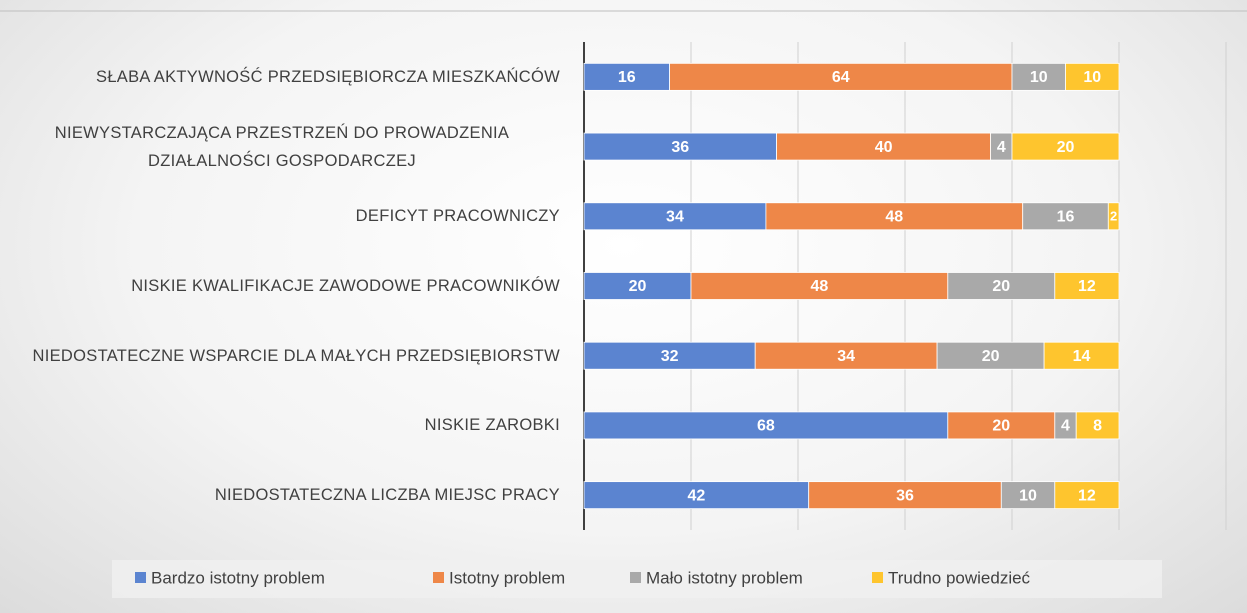 This screenshot has height=613, width=1247. What do you see at coordinates (696, 495) in the screenshot?
I see `value-label: 42` at bounding box center [696, 495].